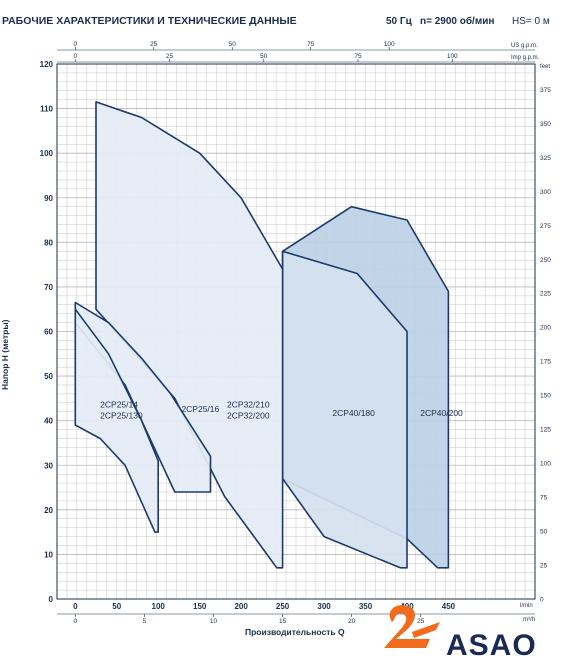 This screenshot has height=662, width=582. What do you see at coordinates (545, 362) in the screenshot?
I see `feet-tick-label: 175` at bounding box center [545, 362].